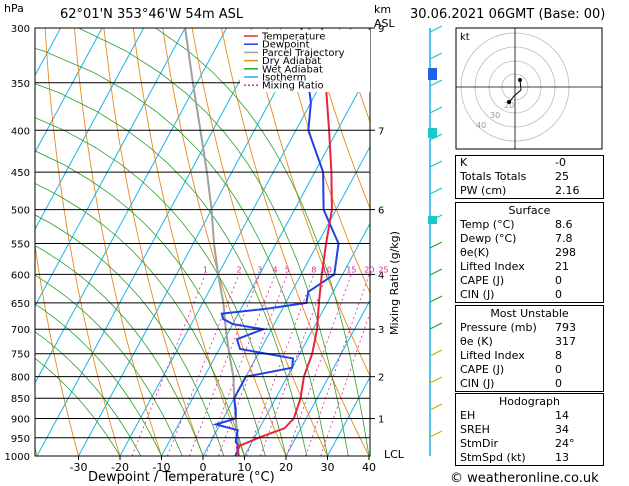 Image resolution: width=629 pixels, height=486 pixels. What do you see at coordinates (565, 341) in the screenshot?
I see `most-unstable-value: 317` at bounding box center [565, 341].